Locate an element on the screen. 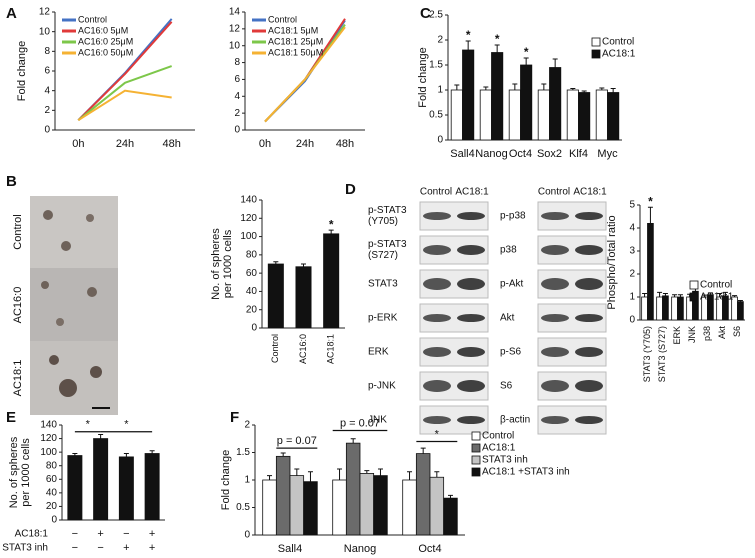 This screenshot has height=558, width=755. condition-label: STAT3 inh is located at coordinates (25, 548).